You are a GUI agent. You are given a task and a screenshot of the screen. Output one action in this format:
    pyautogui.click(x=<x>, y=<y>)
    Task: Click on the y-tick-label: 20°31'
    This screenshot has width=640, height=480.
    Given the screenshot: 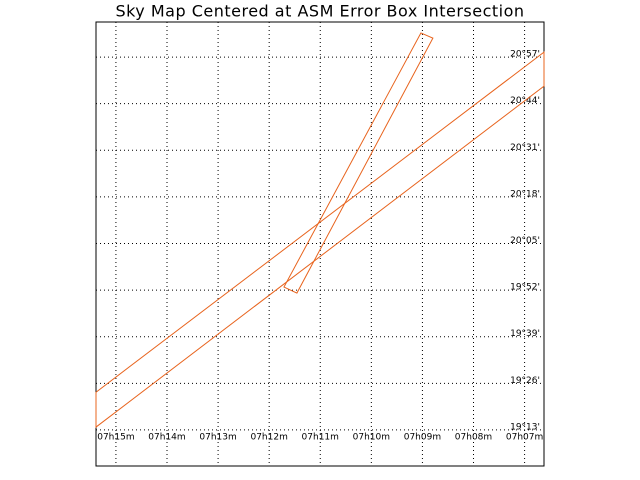 What is the action you would take?
    pyautogui.click(x=525, y=148)
    